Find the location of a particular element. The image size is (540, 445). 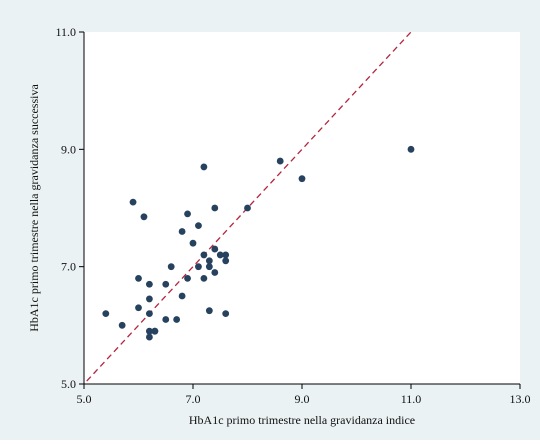

x-tick-label: 9.0 is located at coordinates (302, 399).